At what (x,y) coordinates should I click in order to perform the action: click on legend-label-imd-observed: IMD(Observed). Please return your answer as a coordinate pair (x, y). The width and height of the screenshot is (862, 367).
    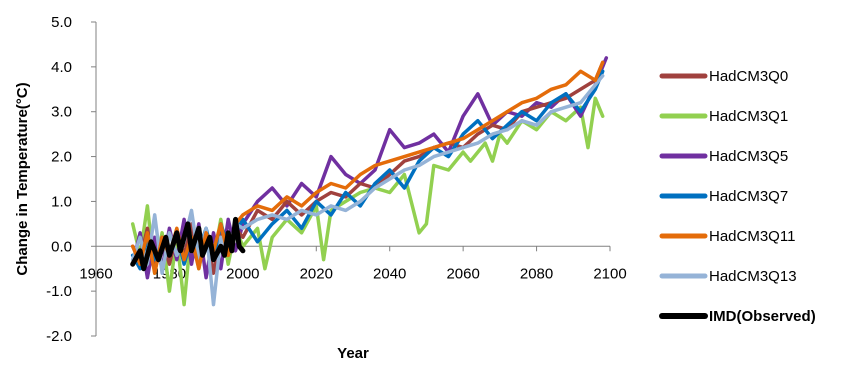
    Looking at the image, I should click on (762, 316).